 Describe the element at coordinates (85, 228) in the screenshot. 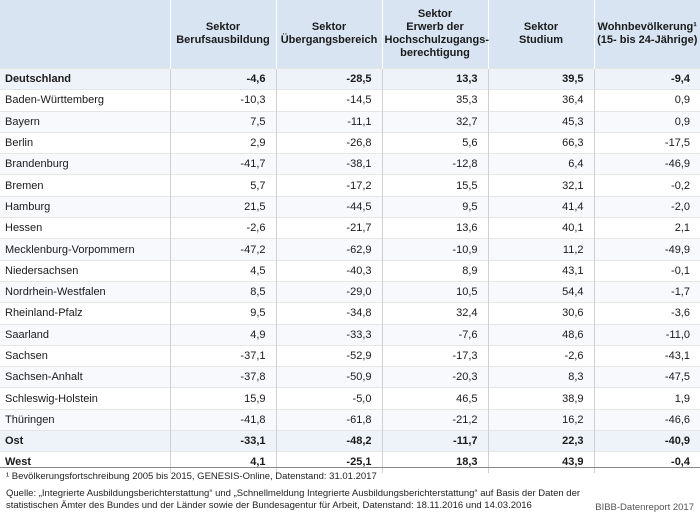

I see `row-label: Hessen` at that location.